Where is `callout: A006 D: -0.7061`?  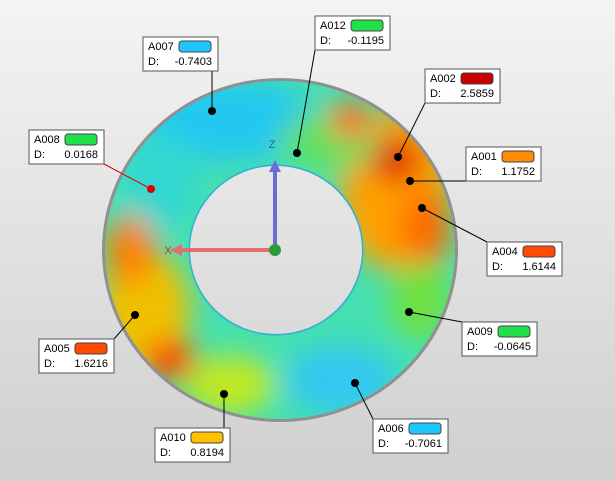 callout: A006 D: -0.7061 is located at coordinates (400, 416).